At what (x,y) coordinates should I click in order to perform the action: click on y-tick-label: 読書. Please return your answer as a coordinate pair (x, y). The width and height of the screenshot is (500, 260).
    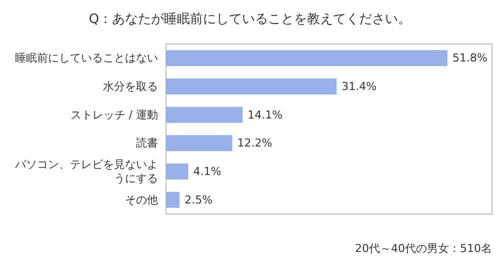
    Looking at the image, I should click on (147, 143).